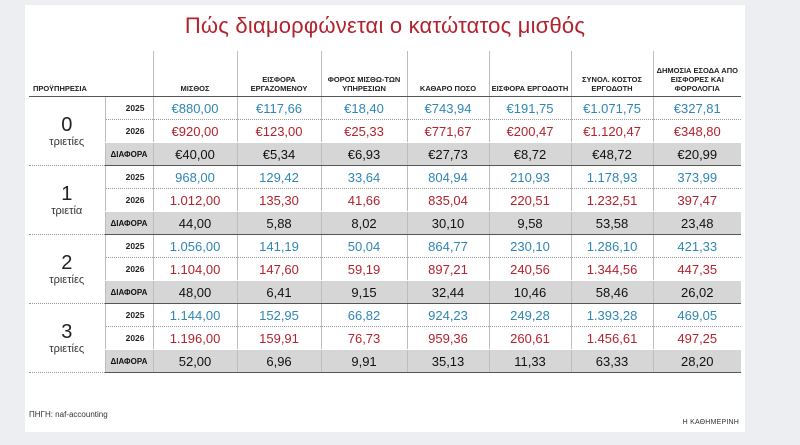 The width and height of the screenshot is (800, 445). What do you see at coordinates (67, 262) in the screenshot?
I see `experience-count: 2` at bounding box center [67, 262].